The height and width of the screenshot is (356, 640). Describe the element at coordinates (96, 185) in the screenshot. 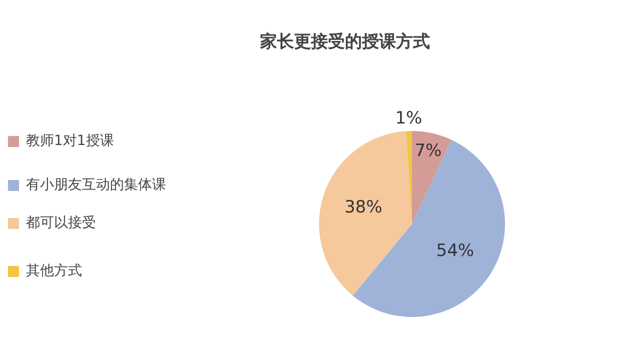

I see `legend-label: 有小朋友互动的集体课` at that location.